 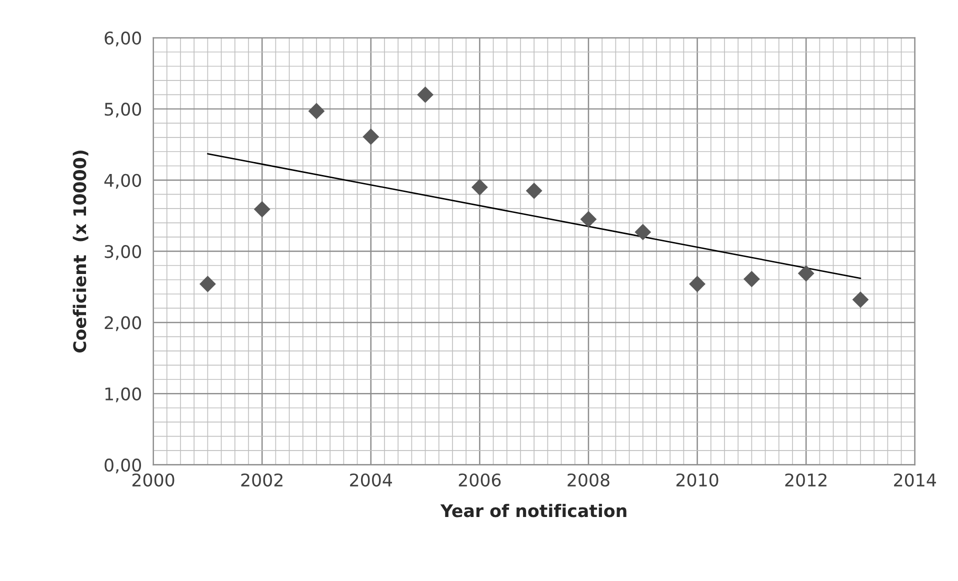 I want to click on x-tick-label: 2002, so click(x=261, y=480).